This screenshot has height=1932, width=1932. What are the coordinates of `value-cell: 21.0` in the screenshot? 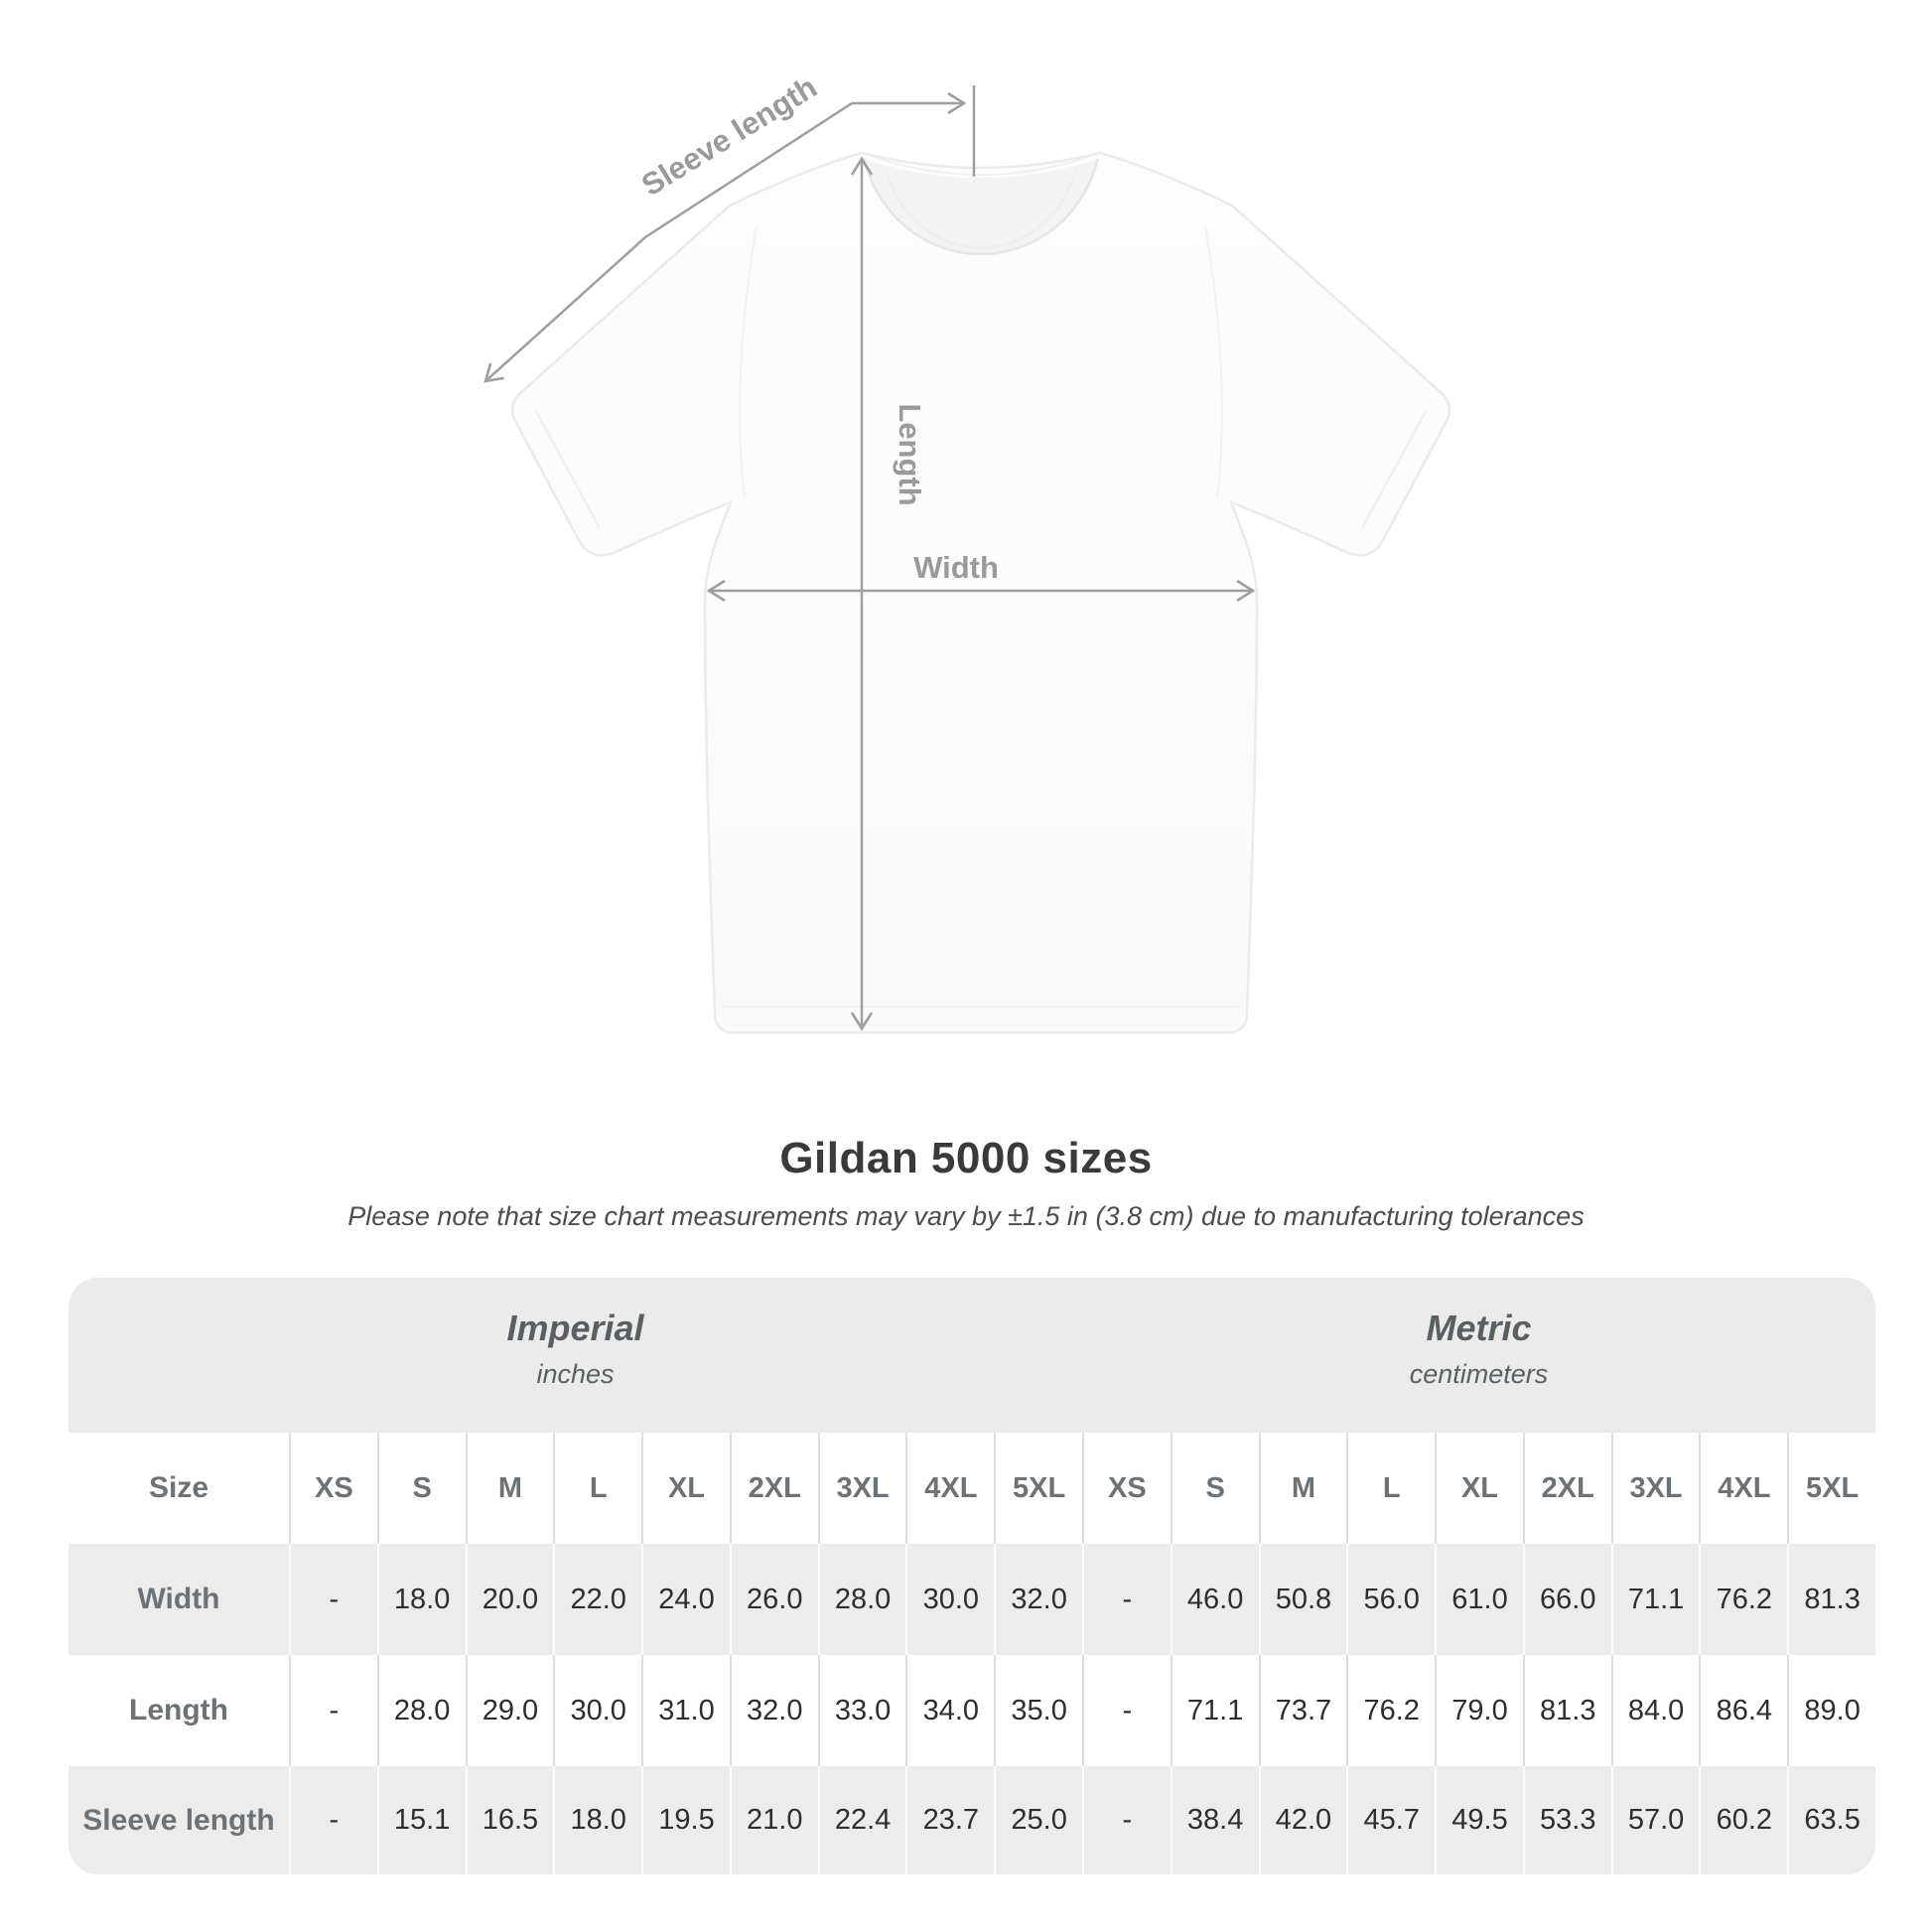 It's located at (773, 1820).